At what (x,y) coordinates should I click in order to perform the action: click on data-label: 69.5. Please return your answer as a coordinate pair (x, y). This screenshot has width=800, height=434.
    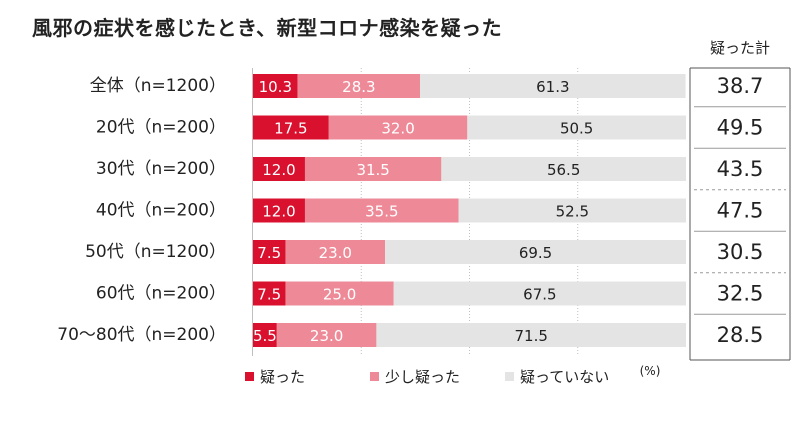
    Looking at the image, I should click on (535, 253).